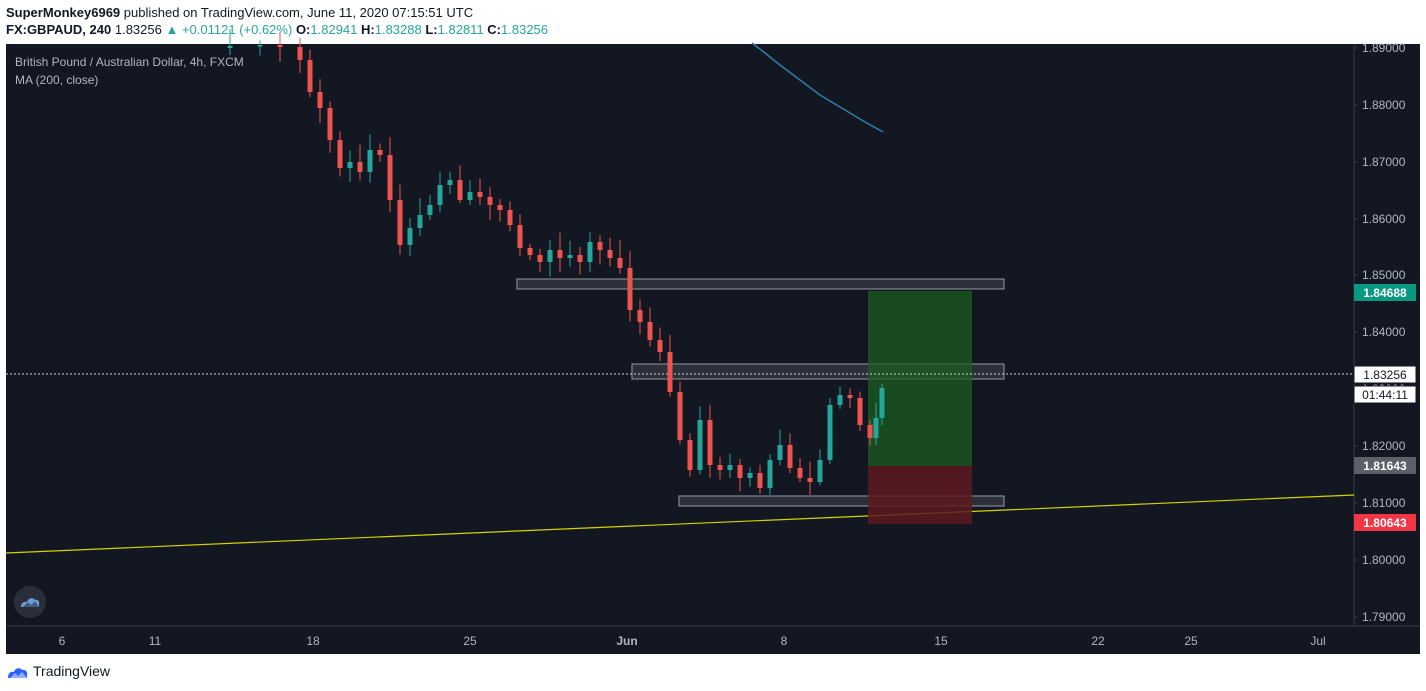 This screenshot has width=1426, height=691. Describe the element at coordinates (460, 29) in the screenshot. I see `low-value: 1.82811` at that location.